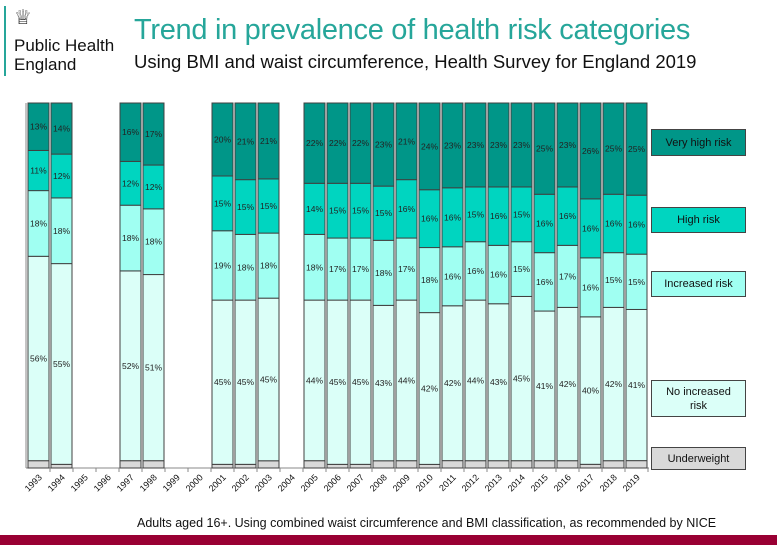 The width and height of the screenshot is (777, 545). What do you see at coordinates (590, 391) in the screenshot?
I see `data-label: 40%` at bounding box center [590, 391].